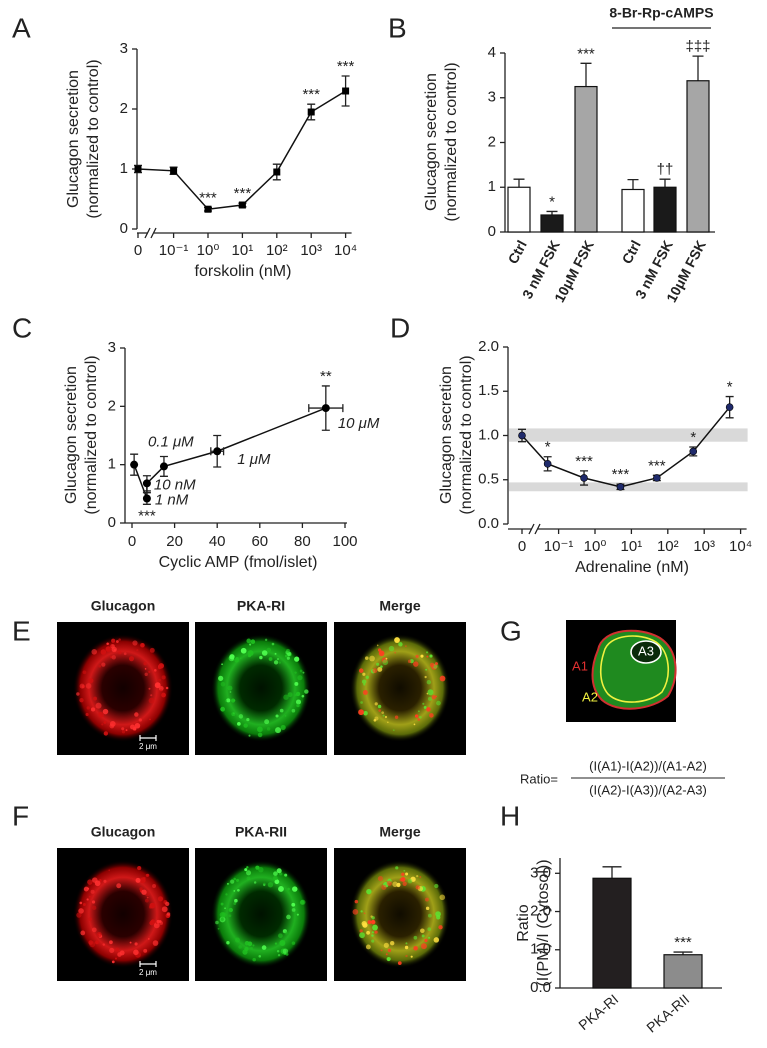 This screenshot has height=1048, width=767. What do you see at coordinates (598, 1012) in the screenshot?
I see `category-label: PKA-RI` at bounding box center [598, 1012].